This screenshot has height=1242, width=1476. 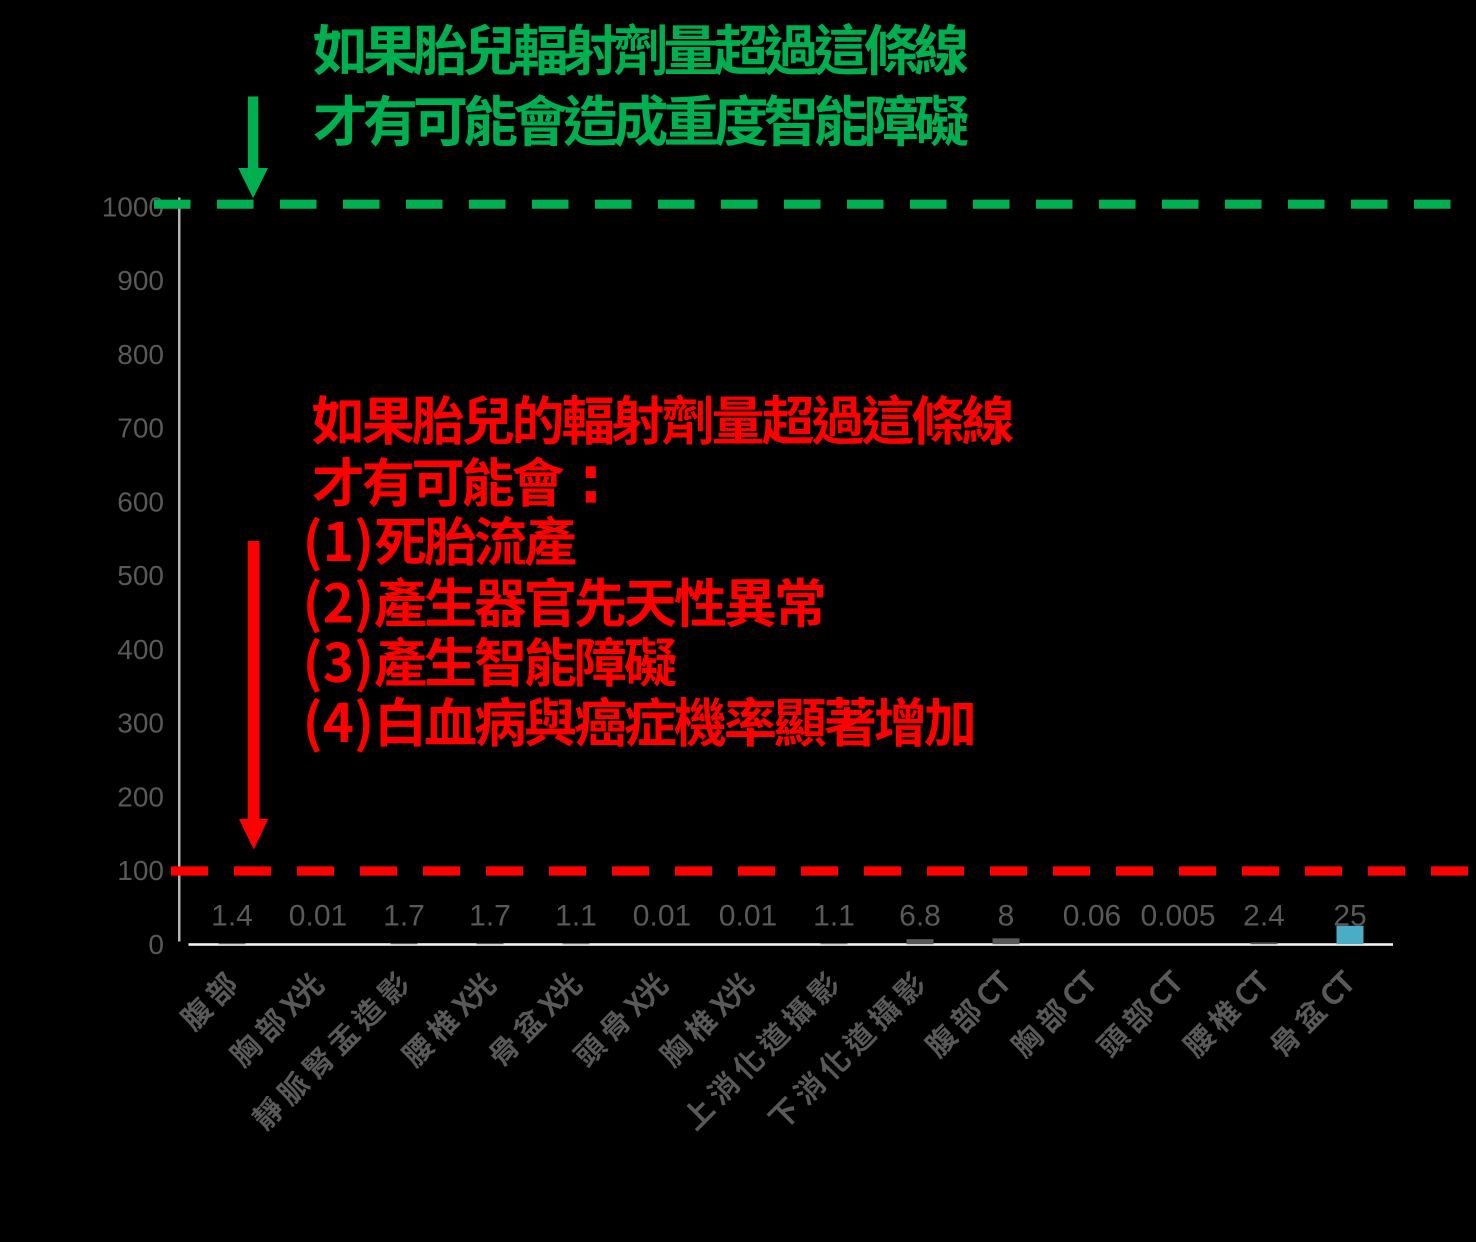 I want to click on svg-text: 900, so click(x=140, y=280).